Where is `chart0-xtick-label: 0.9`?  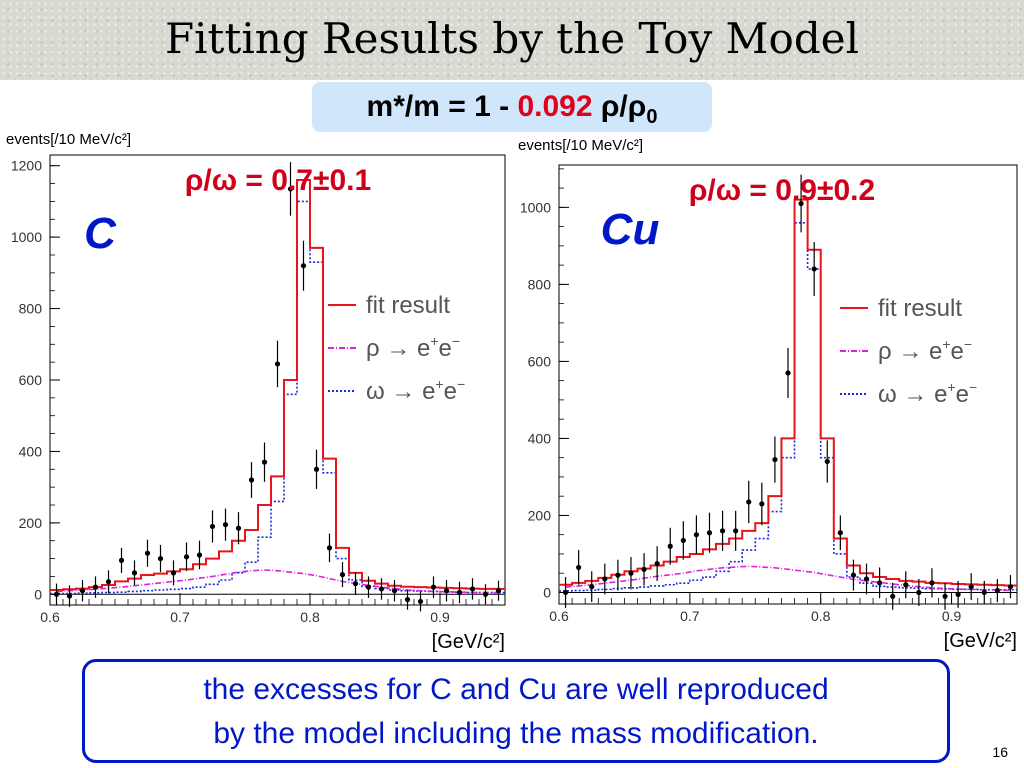 chart0-xtick-label: 0.9 is located at coordinates (440, 617).